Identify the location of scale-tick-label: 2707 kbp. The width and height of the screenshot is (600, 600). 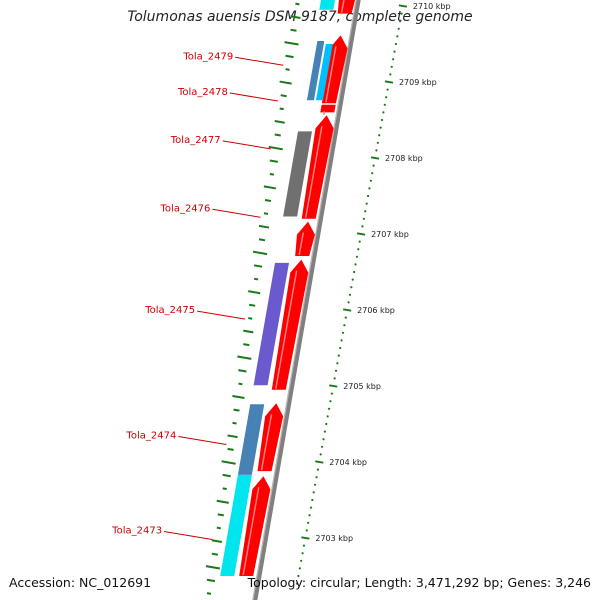
(390, 234).